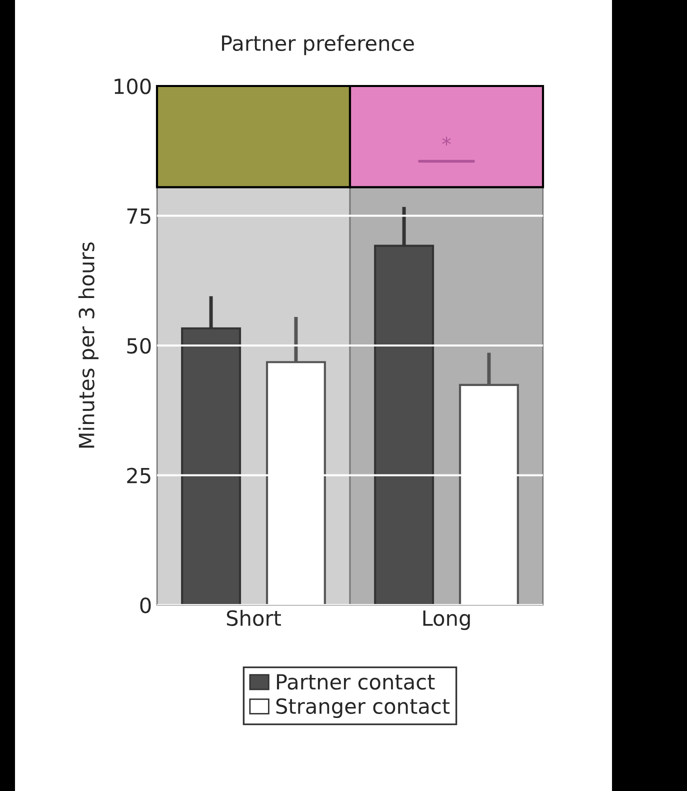 This screenshot has width=687, height=791. Describe the element at coordinates (446, 620) in the screenshot. I see `x-tick-label: Long` at that location.